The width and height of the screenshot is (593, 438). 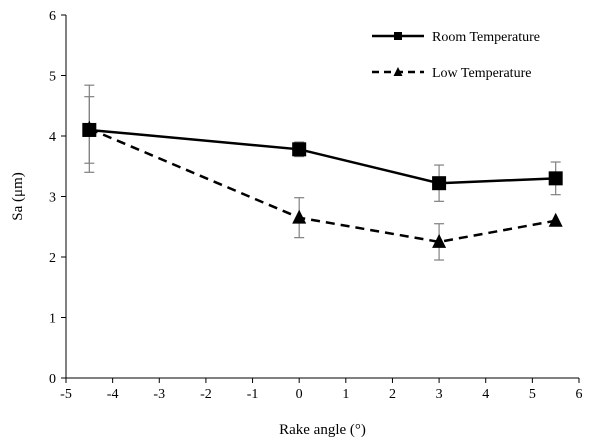 I want to click on x-tick-label: 4, so click(x=485, y=394).